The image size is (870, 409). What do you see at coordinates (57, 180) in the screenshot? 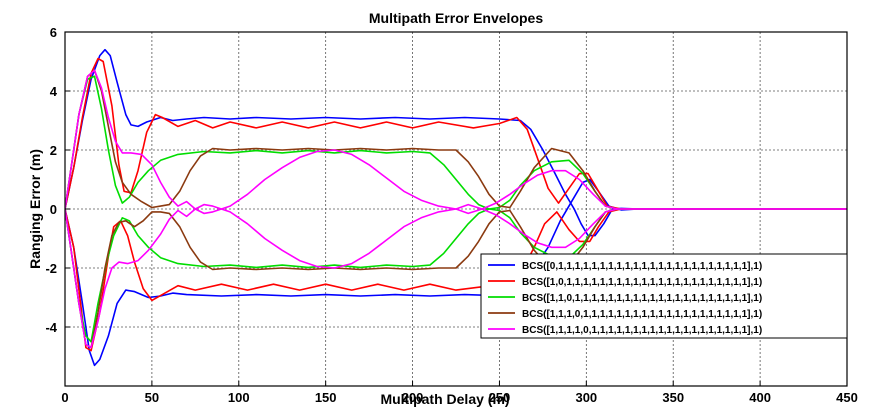
I see `y-axis-ticks: 6 4 2 0 -2 -4` at bounding box center [57, 180].